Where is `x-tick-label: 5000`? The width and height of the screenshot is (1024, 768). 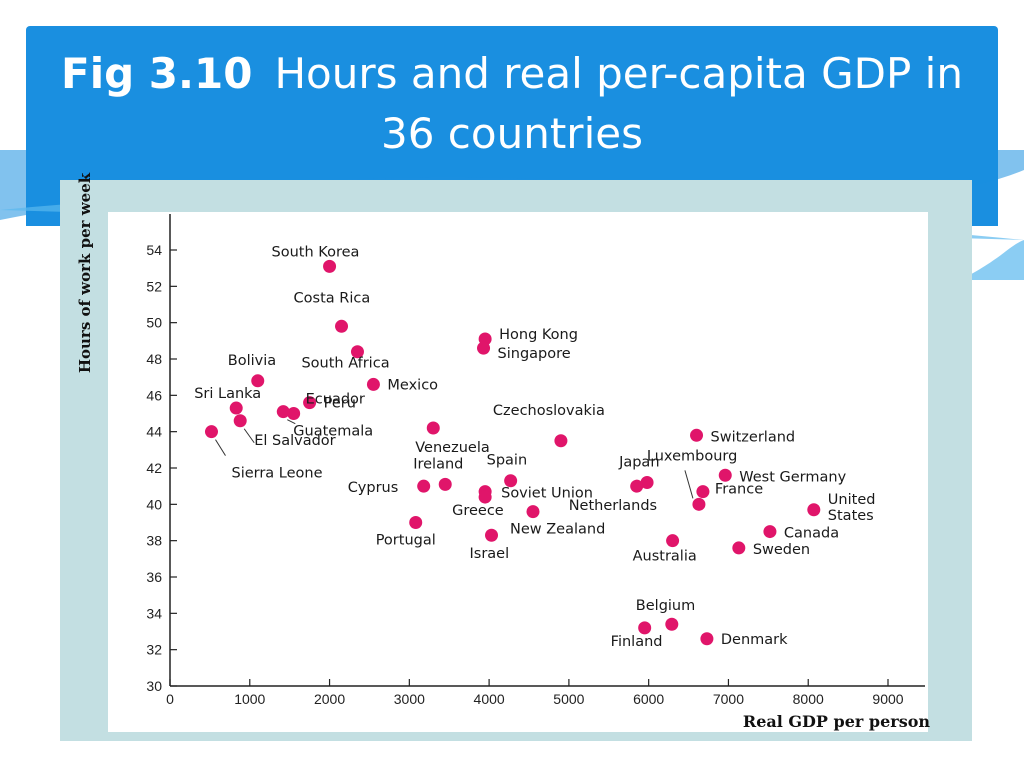
x-tick-label: 5000 is located at coordinates (568, 699).